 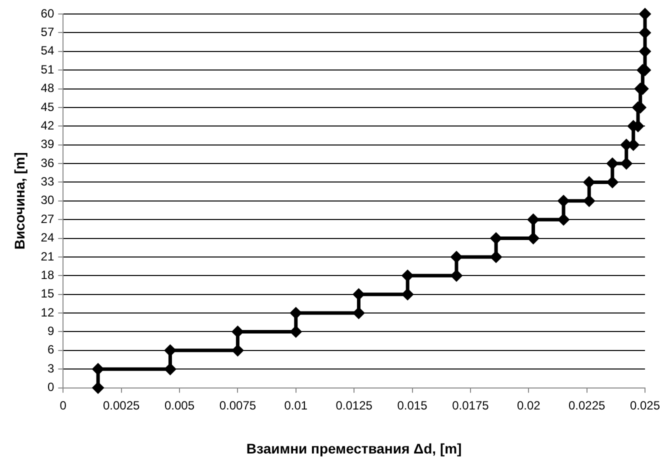 What do you see at coordinates (471, 405) in the screenshot?
I see `x-tick-label: 0.0175` at bounding box center [471, 405].